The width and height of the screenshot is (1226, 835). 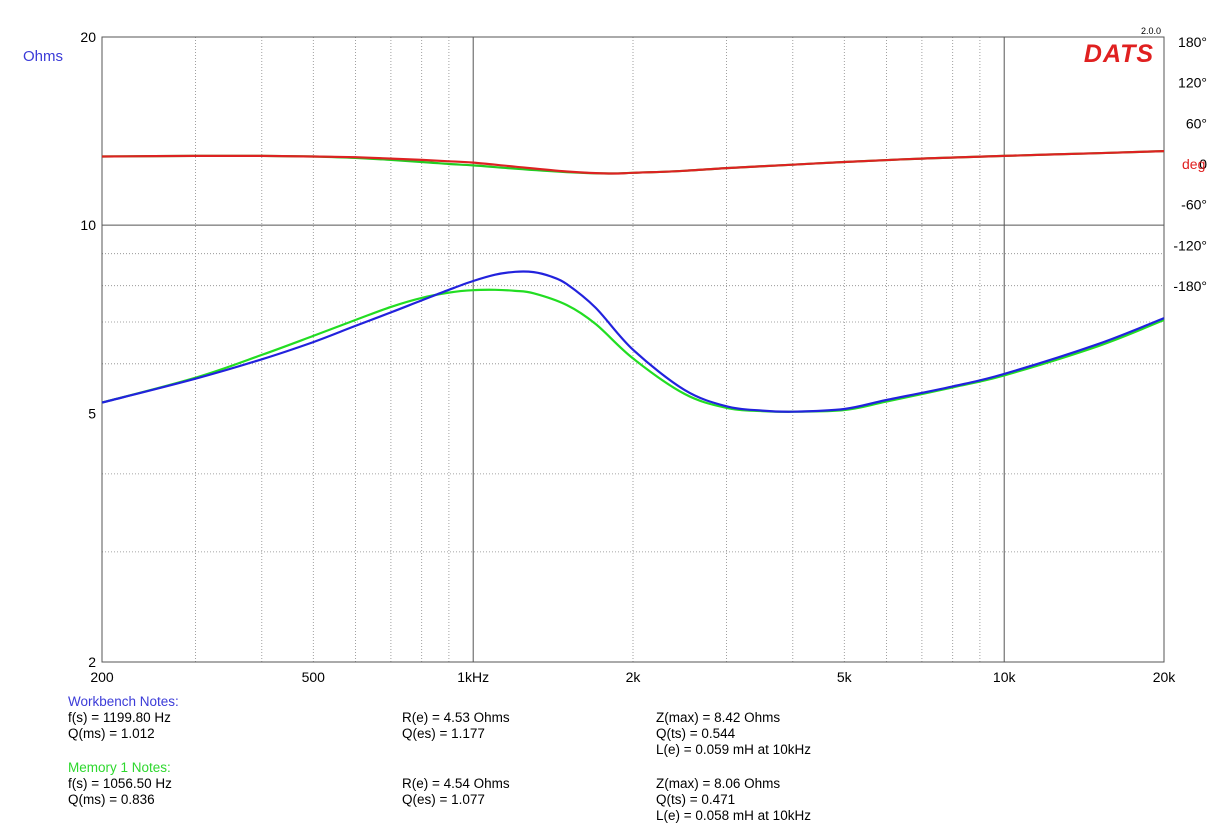 I want to click on dats-logo: DATS, so click(x=1119, y=54).